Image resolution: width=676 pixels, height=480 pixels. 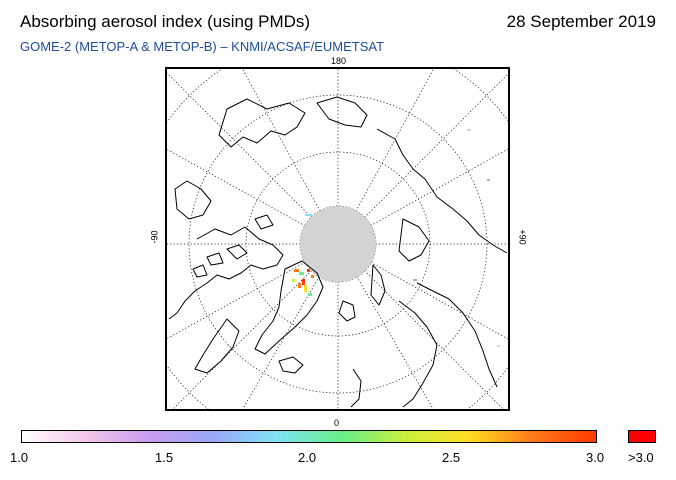 I want to click on colorbar-tick-label: 3.0, so click(x=595, y=457).